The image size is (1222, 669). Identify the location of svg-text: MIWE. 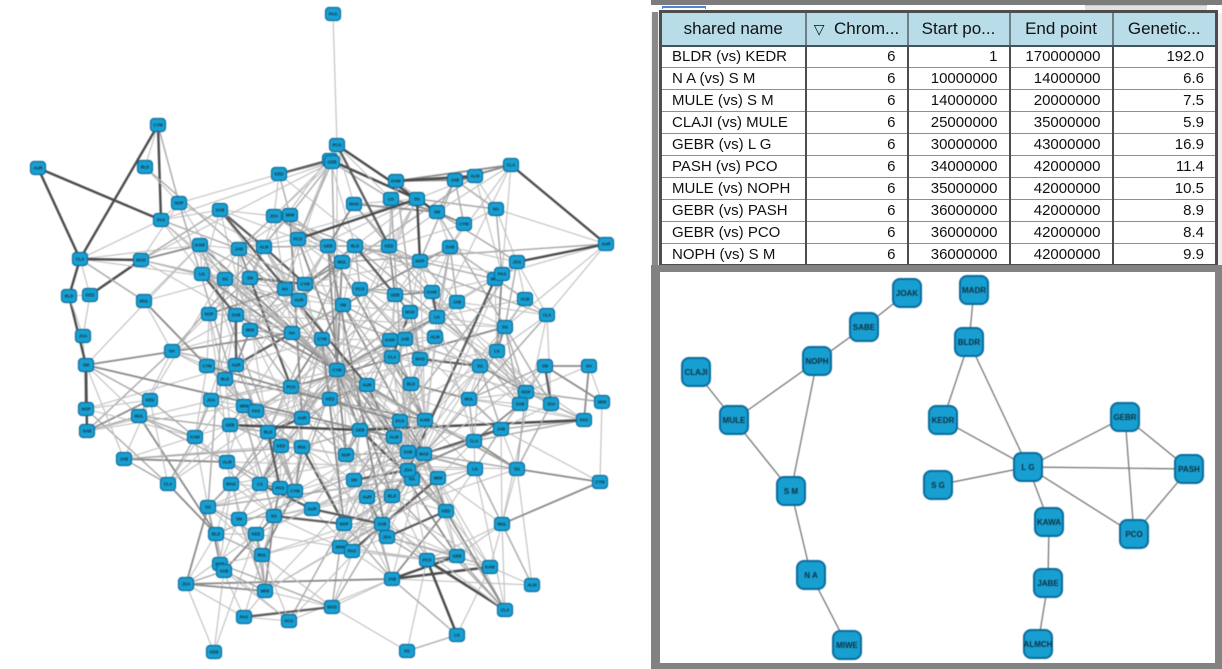
(847, 645).